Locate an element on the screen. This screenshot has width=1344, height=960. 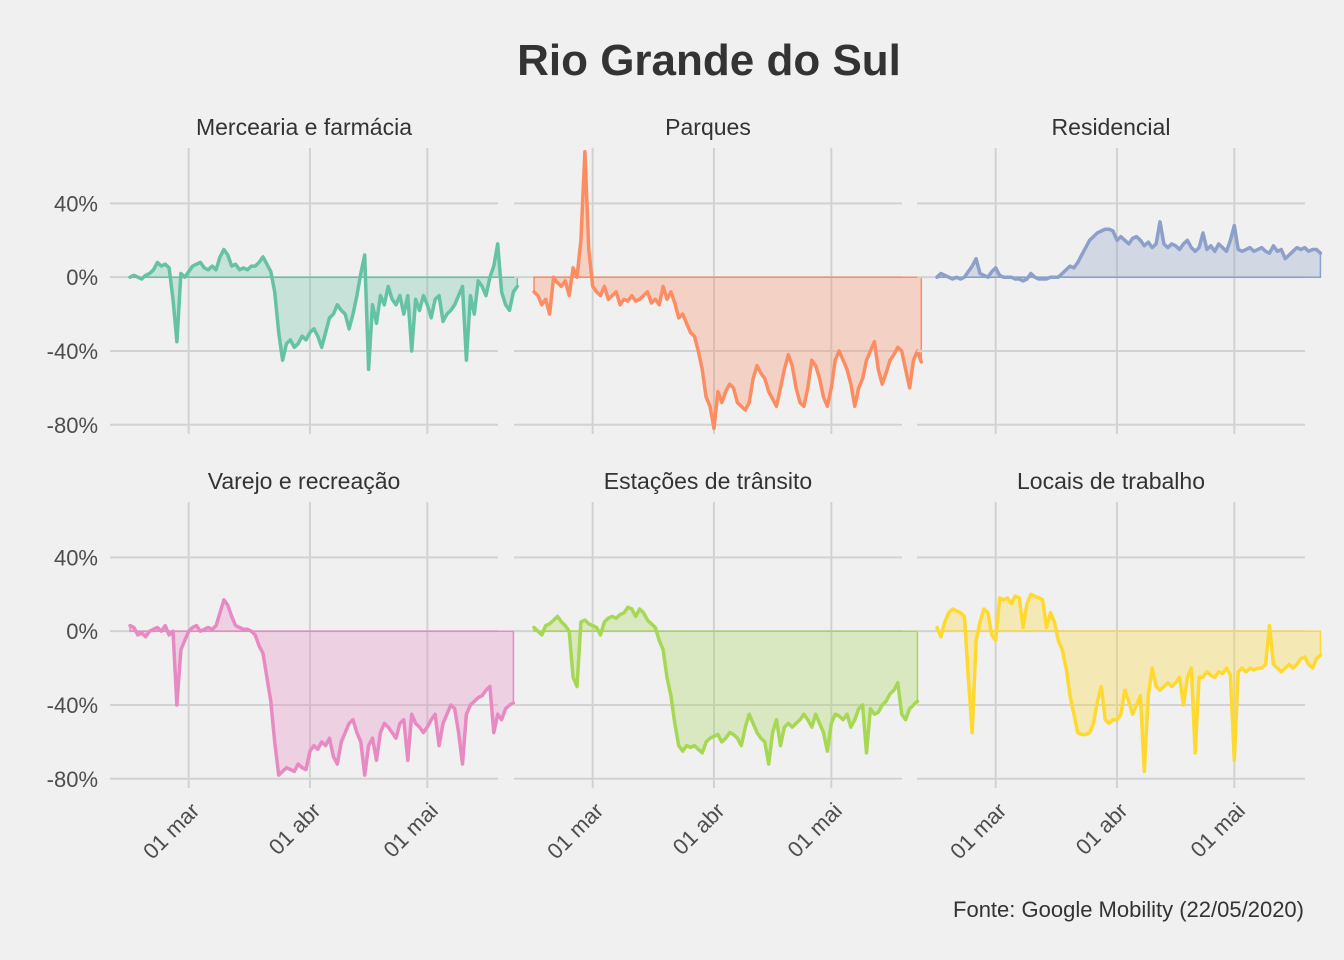
panel-1-line is located at coordinates (324, 307).